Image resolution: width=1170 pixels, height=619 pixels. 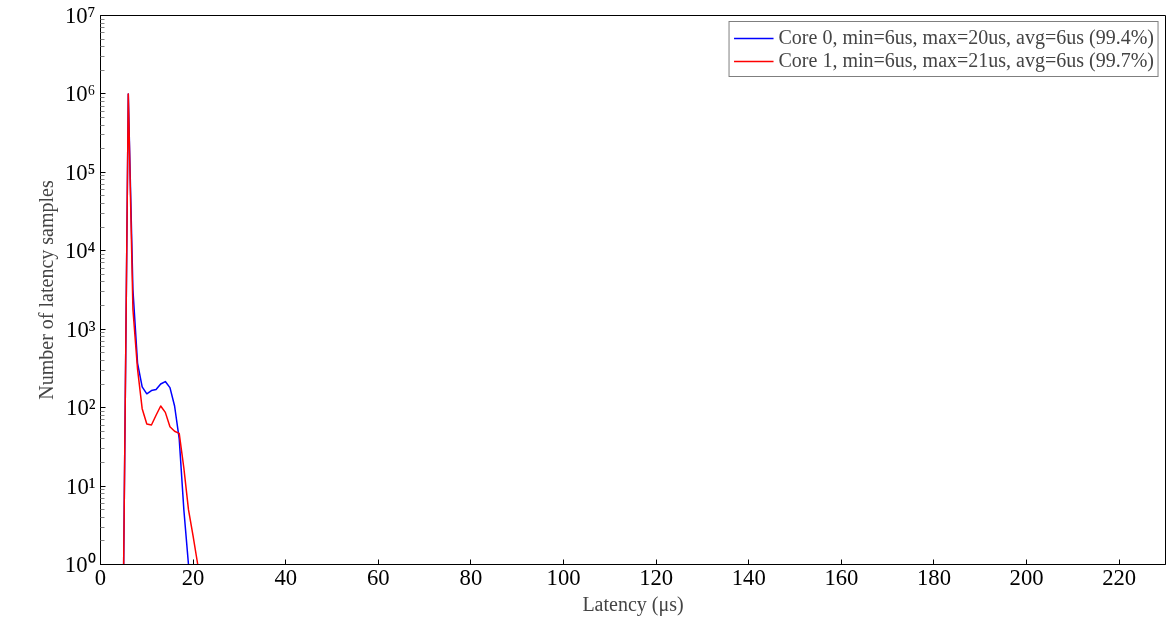 What do you see at coordinates (966, 37) in the screenshot?
I see `legend-label: Core 0, min=6us, max=20us, avg=6us (99.4%)` at bounding box center [966, 37].